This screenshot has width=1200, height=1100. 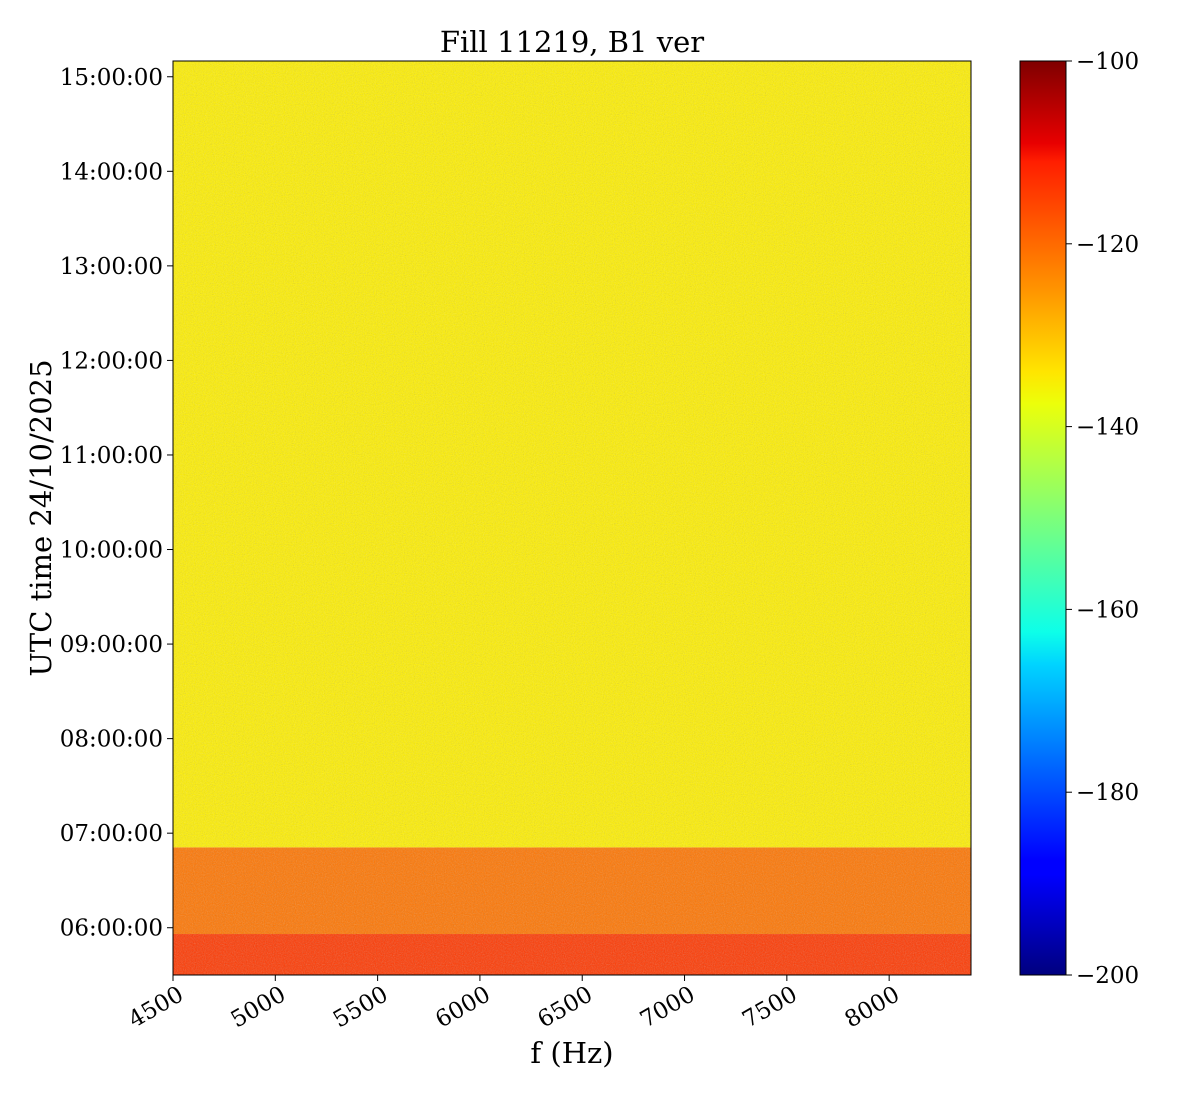 What do you see at coordinates (111, 267) in the screenshot?
I see `y-tick-label: 13:00:00` at bounding box center [111, 267].